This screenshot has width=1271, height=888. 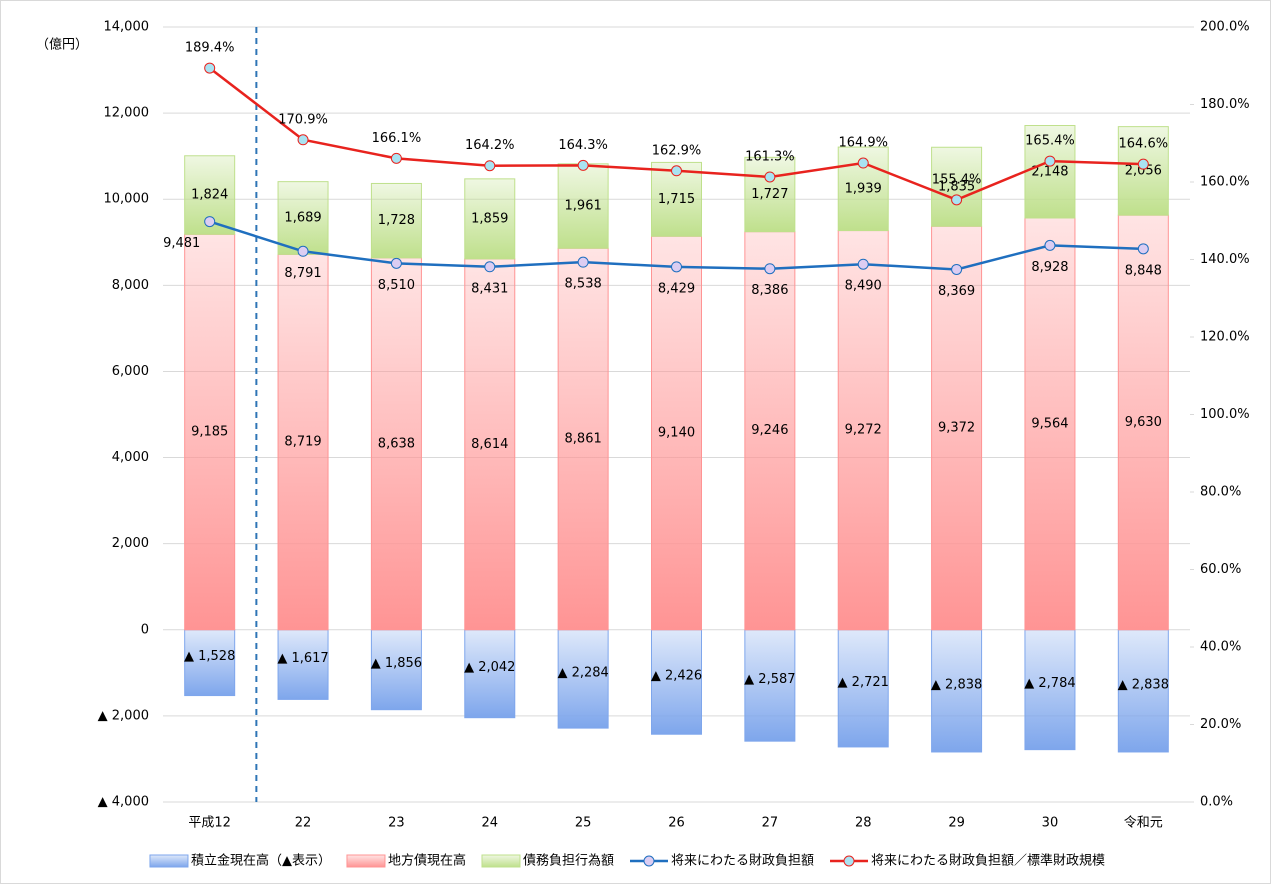 What do you see at coordinates (130, 371) in the screenshot?
I see `y-tick-label: 6,000` at bounding box center [130, 371].